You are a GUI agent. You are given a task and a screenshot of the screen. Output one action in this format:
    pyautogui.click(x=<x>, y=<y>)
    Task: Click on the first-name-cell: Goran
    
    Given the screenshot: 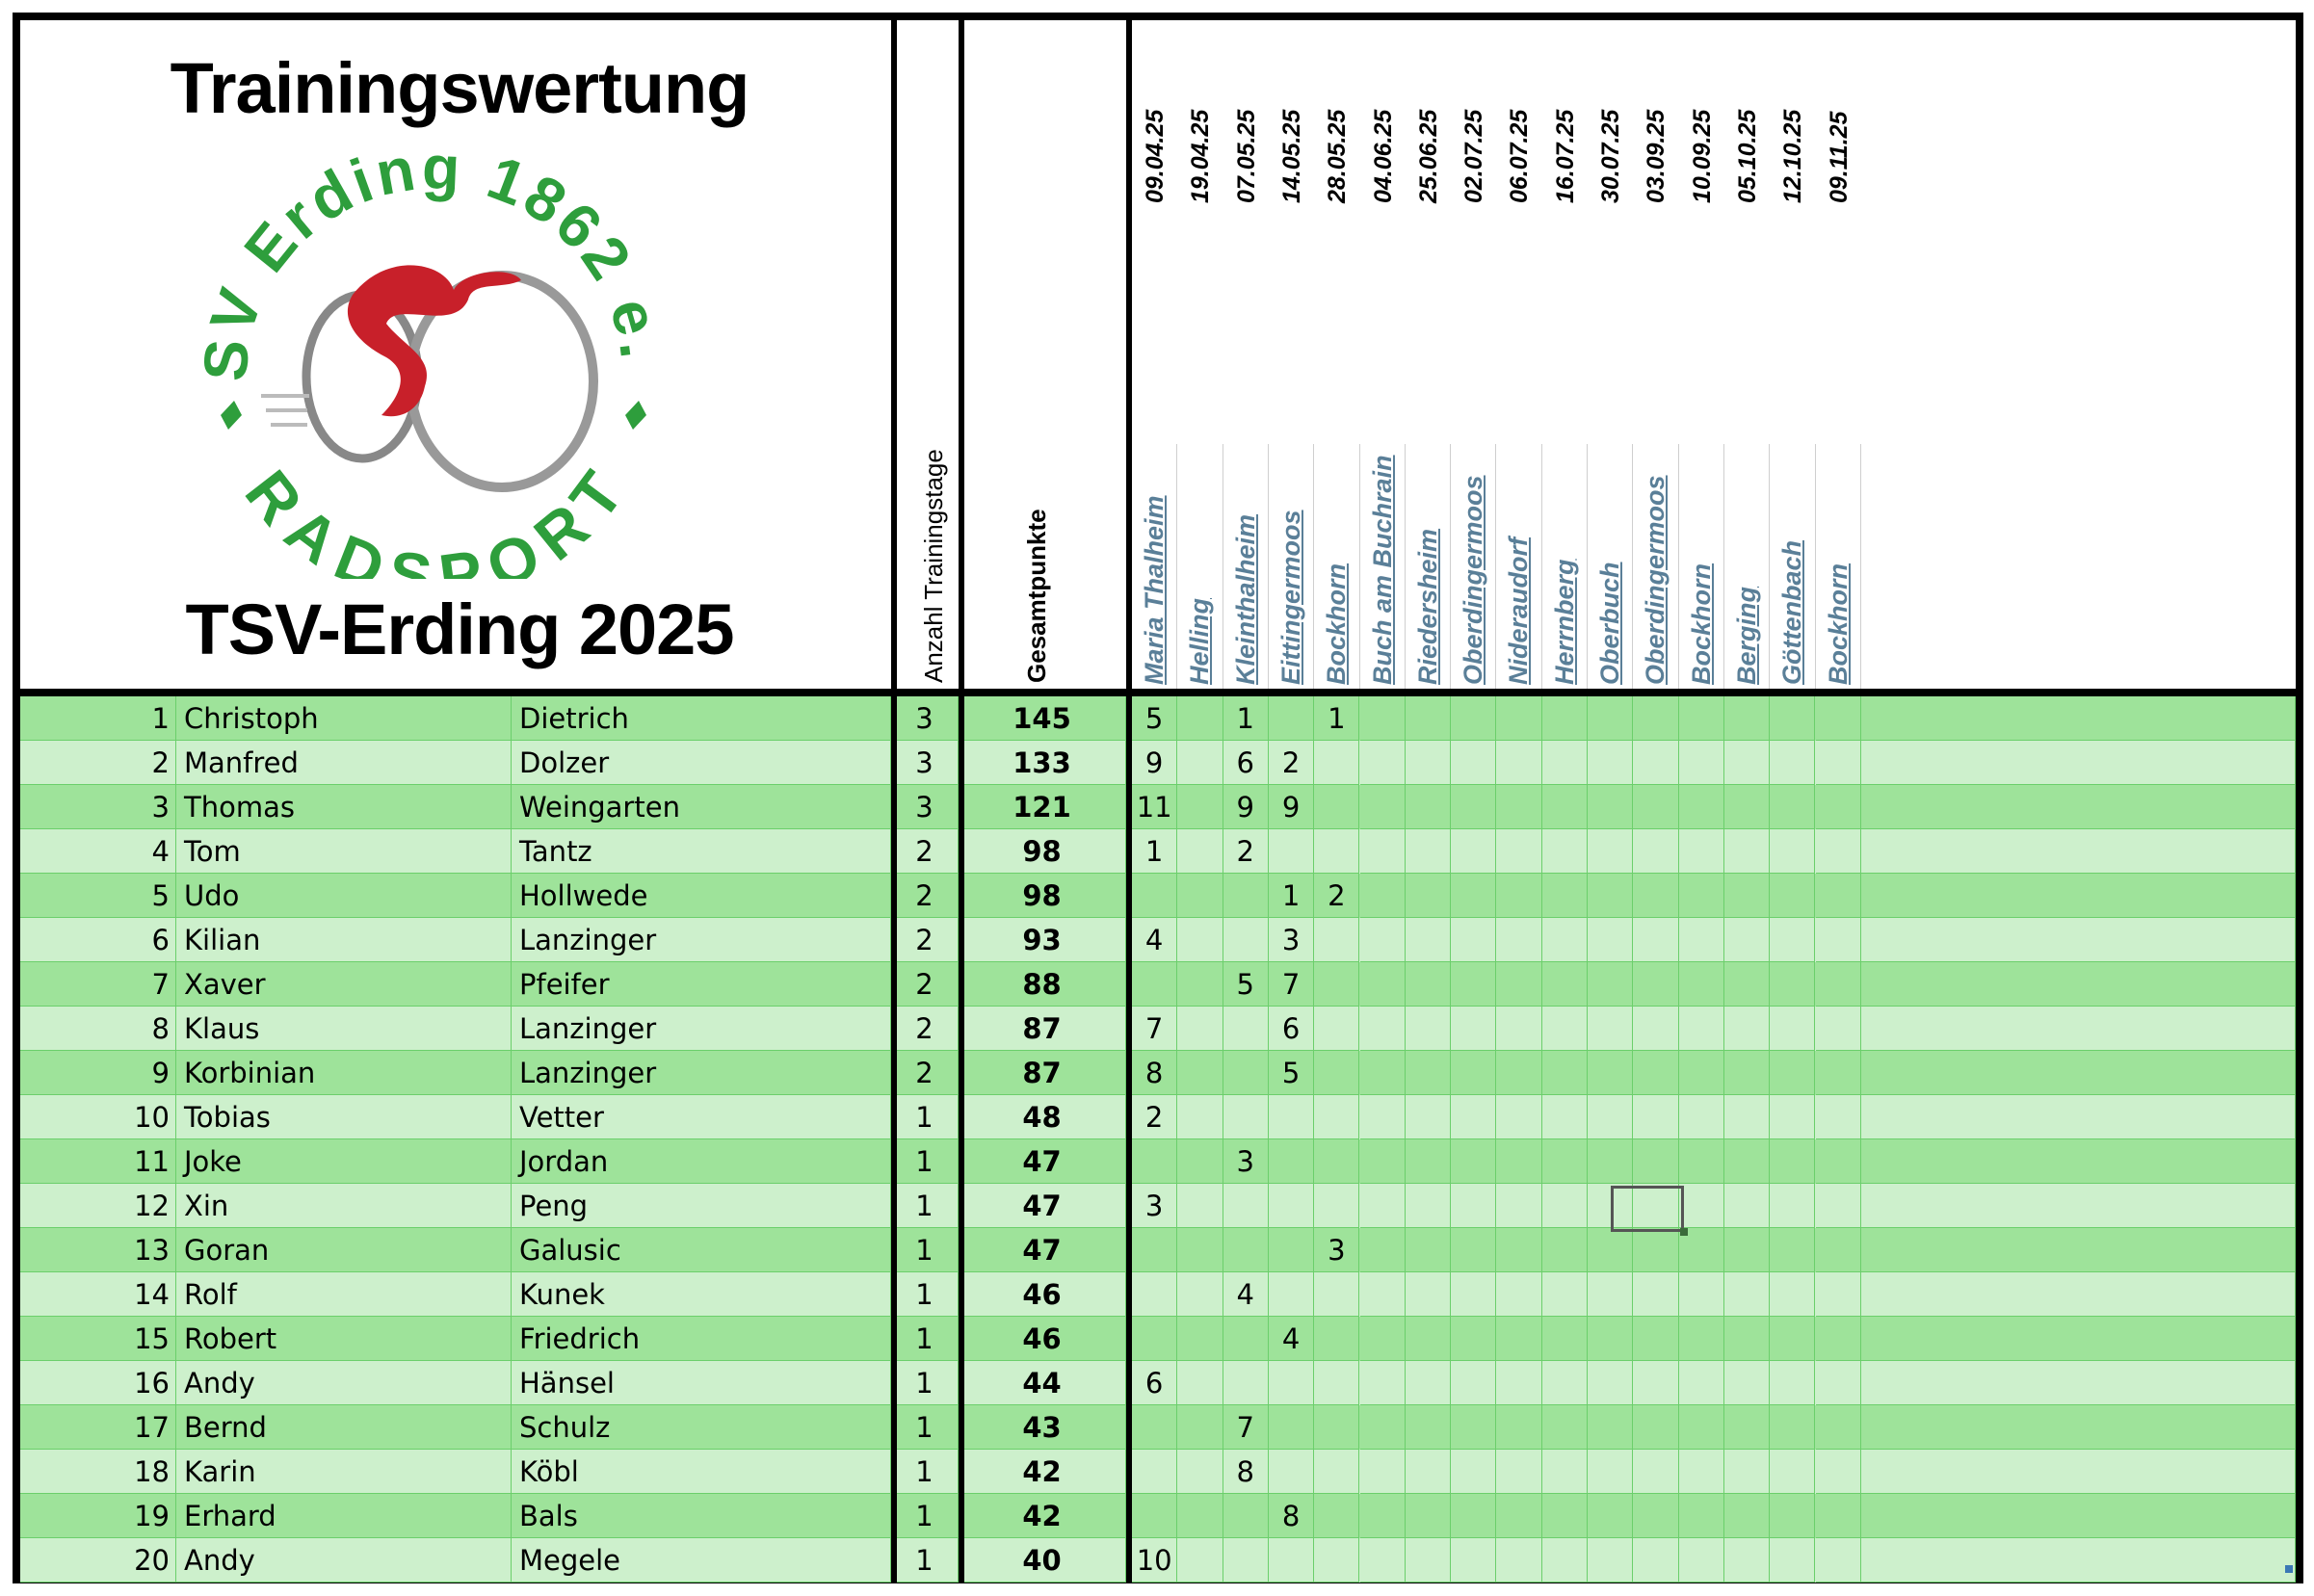 What is the action you would take?
    pyautogui.click(x=344, y=1250)
    